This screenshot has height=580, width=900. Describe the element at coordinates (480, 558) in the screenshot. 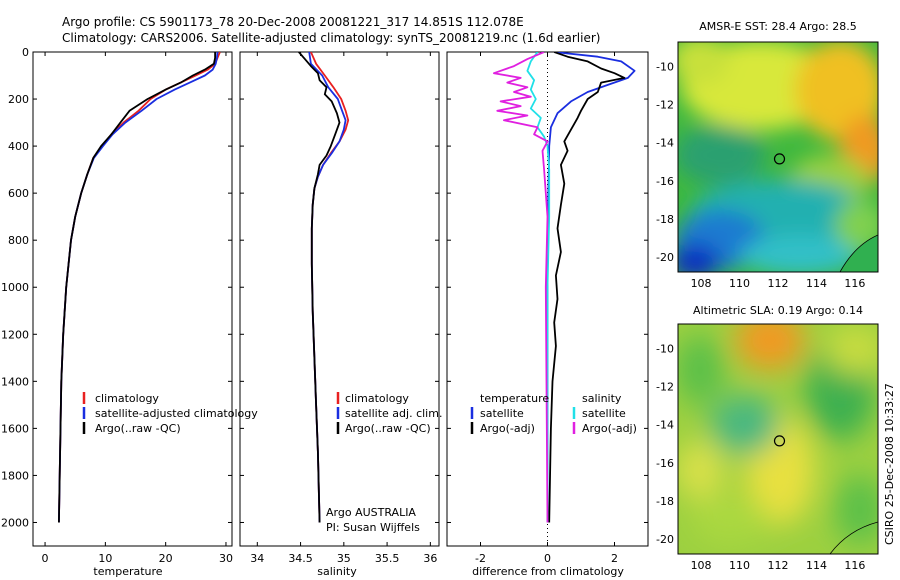

I see `x-tick-label: -2` at that location.